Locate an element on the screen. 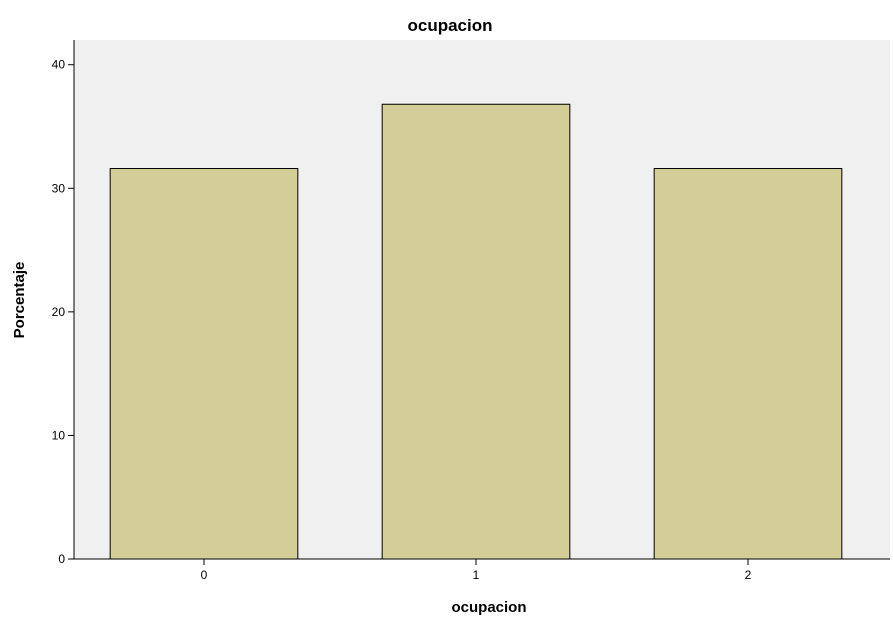 The height and width of the screenshot is (622, 893). x-tick-label: 0 is located at coordinates (204, 575).